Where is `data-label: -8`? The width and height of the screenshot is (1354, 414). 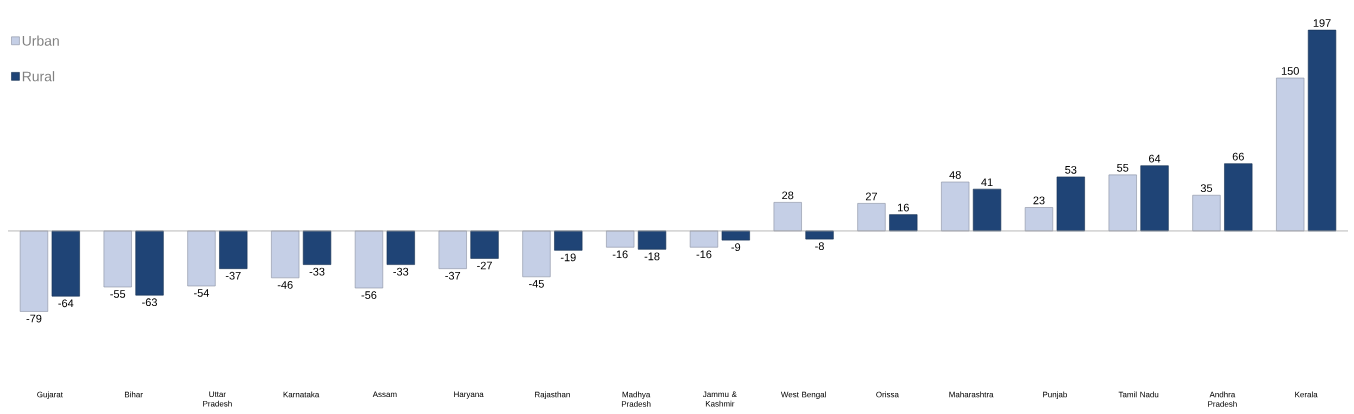 data-label: -8 is located at coordinates (819, 246).